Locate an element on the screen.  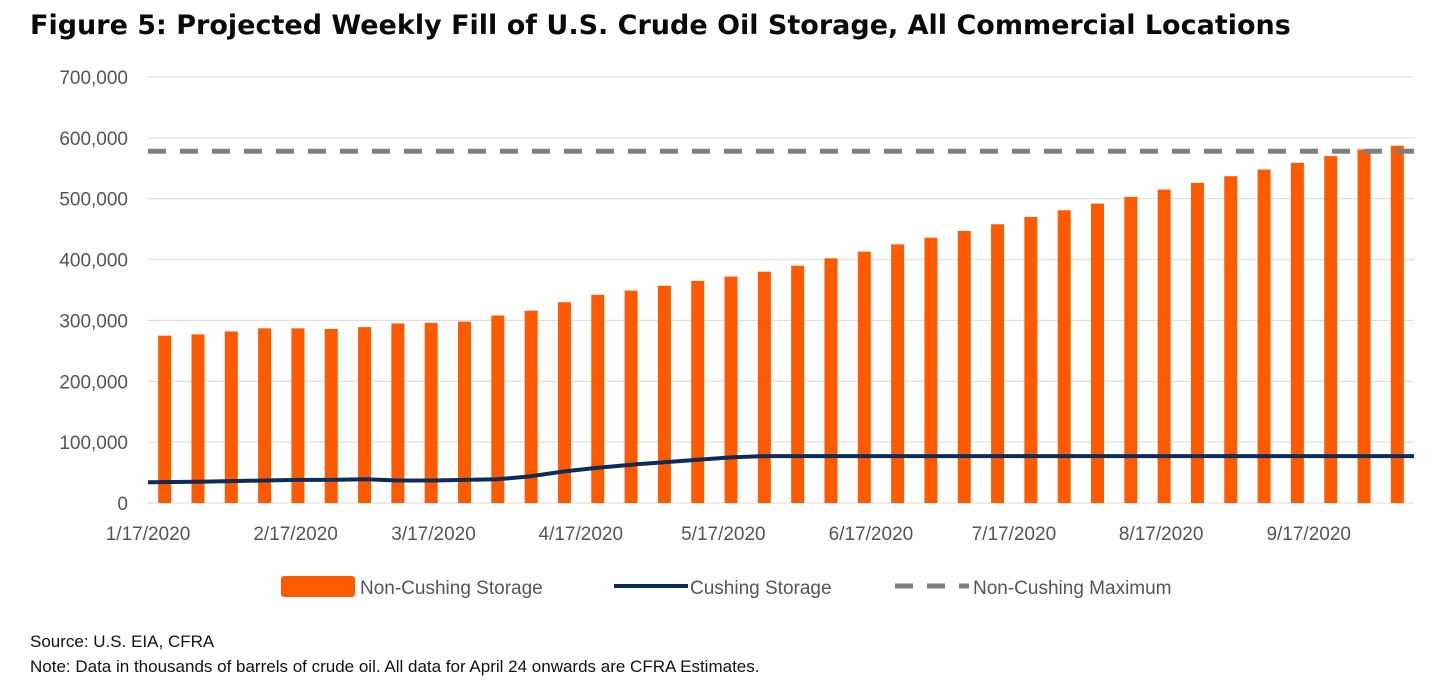
x-tick-label: 1/17/2020 is located at coordinates (148, 534).